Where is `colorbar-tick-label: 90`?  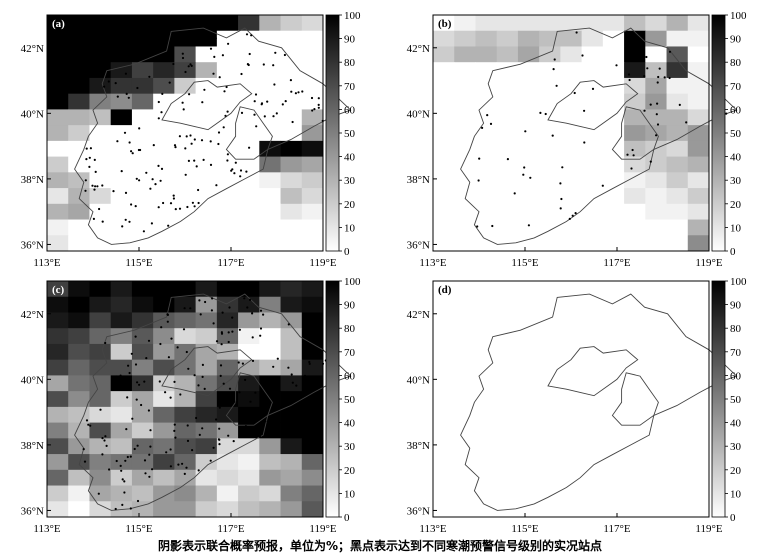
colorbar-tick-label: 90 is located at coordinates (736, 40).